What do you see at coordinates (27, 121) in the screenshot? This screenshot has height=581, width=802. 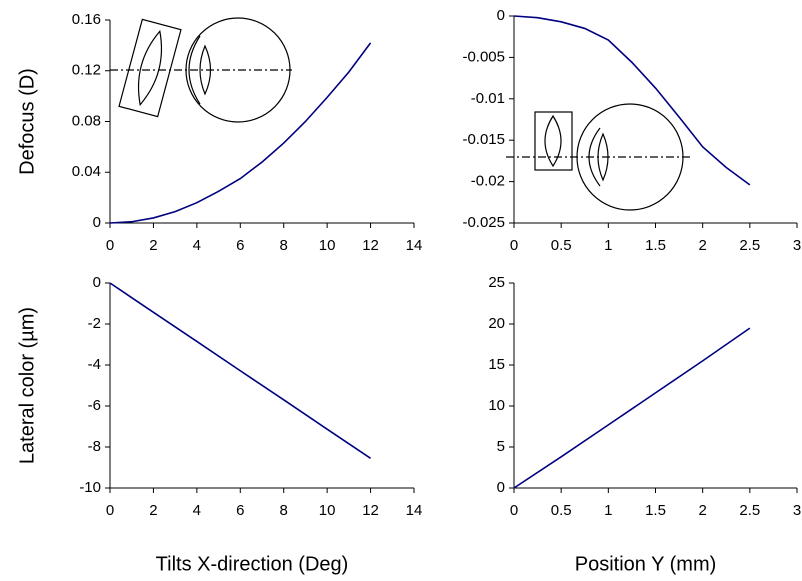 I see `y-axis-title: Defocus (D)` at bounding box center [27, 121].